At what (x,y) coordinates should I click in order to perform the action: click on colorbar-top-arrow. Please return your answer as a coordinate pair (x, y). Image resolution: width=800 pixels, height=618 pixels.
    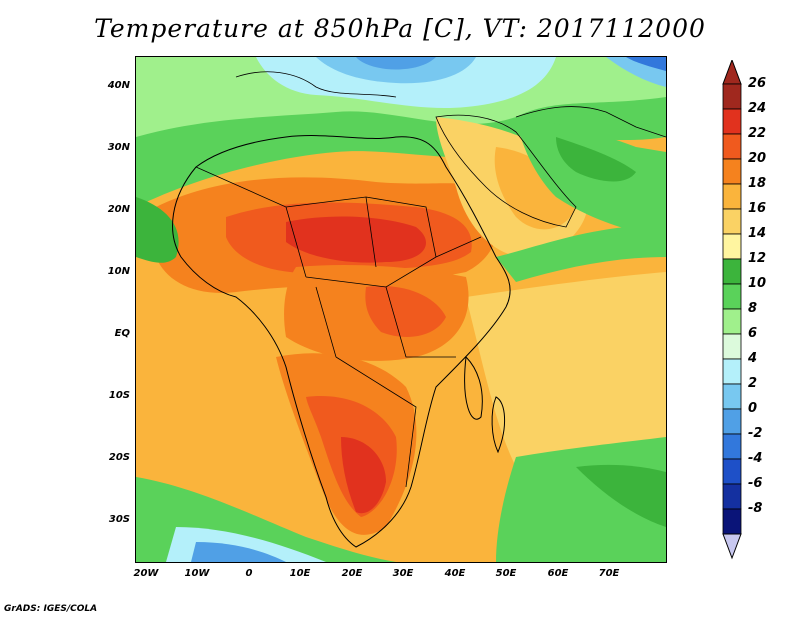
    Looking at the image, I should click on (732, 72).